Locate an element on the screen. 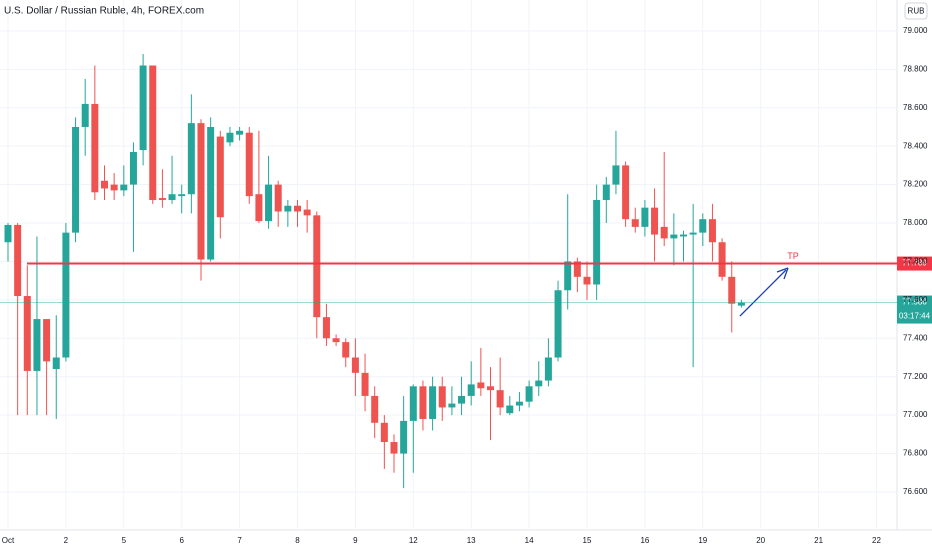 The width and height of the screenshot is (932, 550). y-tick-label: 78.600 is located at coordinates (915, 107).